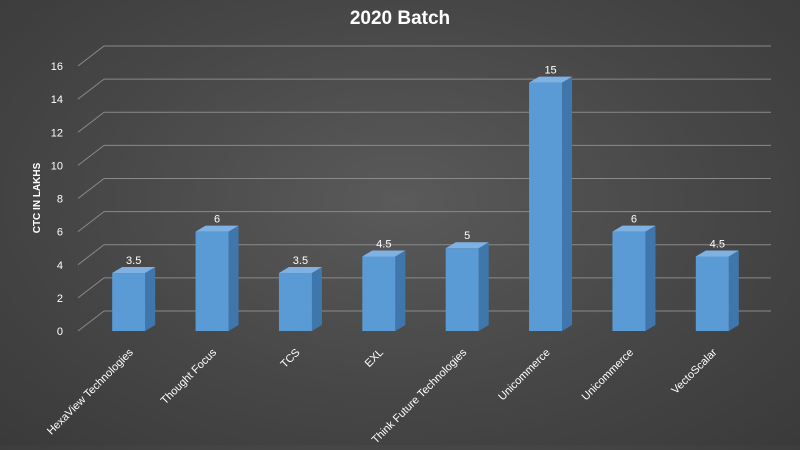 Image resolution: width=800 pixels, height=450 pixels. Describe the element at coordinates (37, 197) in the screenshot. I see `y-axis-label: CTC IN LAKHS` at that location.